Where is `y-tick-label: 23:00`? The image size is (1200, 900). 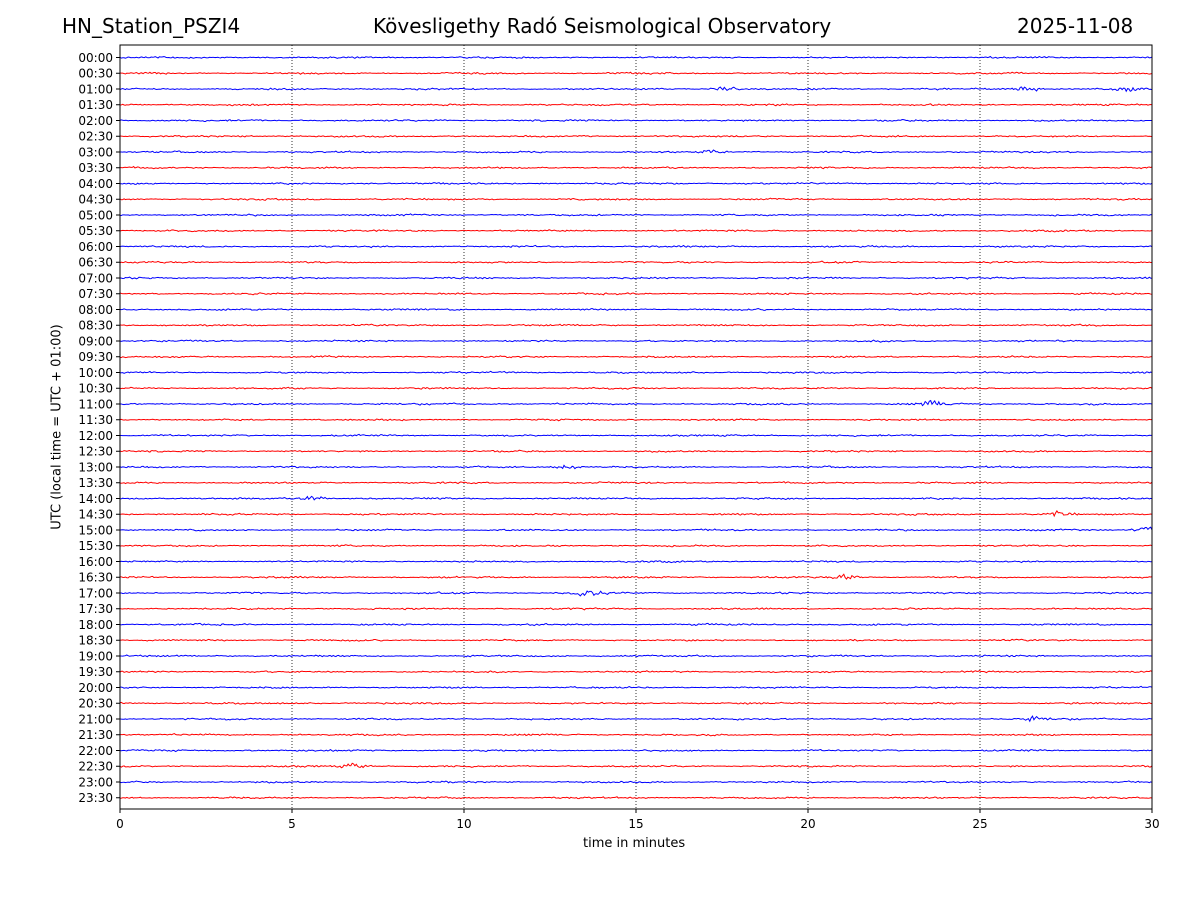 y-tick-label: 23:00 is located at coordinates (95, 782).